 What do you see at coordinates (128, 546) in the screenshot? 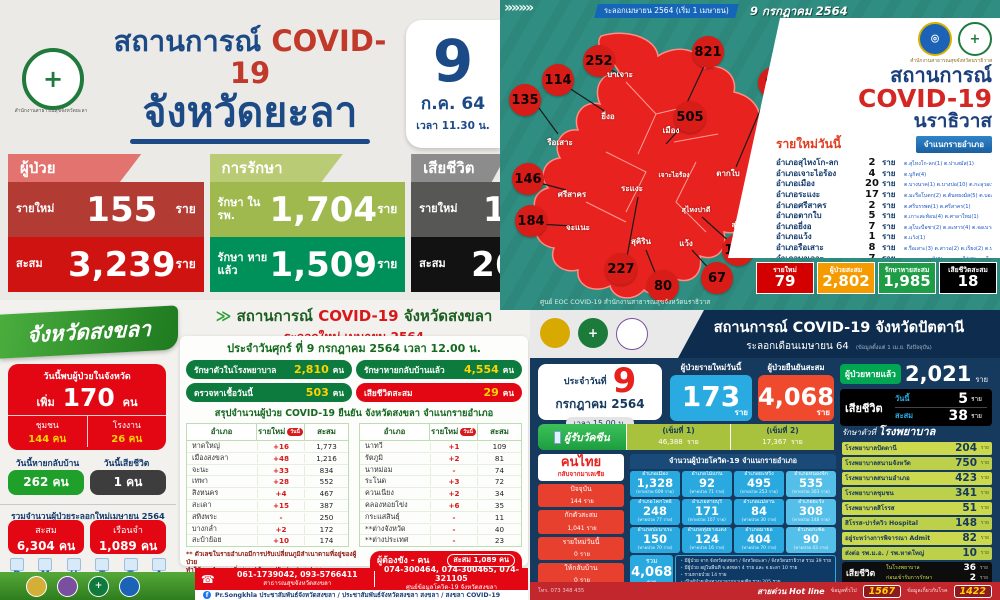
I see `total-box-value: 1,089 คน` at bounding box center [128, 546].